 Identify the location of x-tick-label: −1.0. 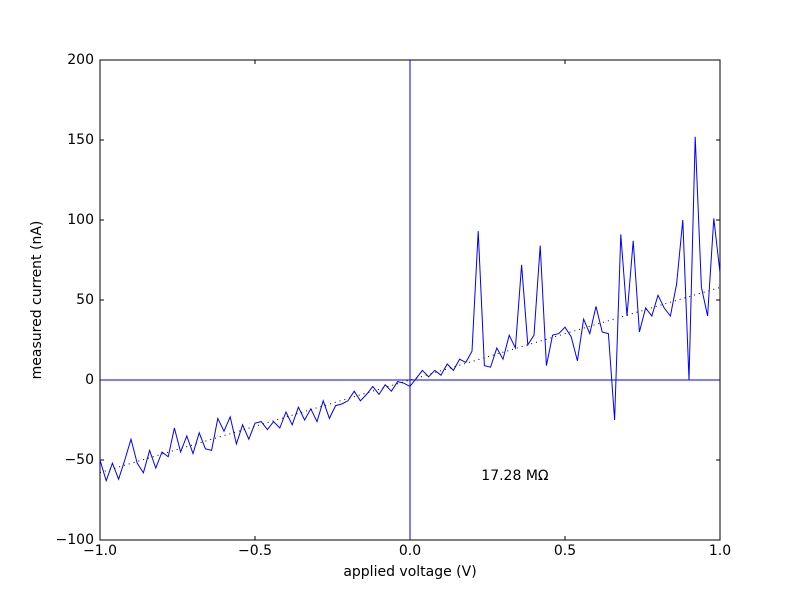
(100, 551).